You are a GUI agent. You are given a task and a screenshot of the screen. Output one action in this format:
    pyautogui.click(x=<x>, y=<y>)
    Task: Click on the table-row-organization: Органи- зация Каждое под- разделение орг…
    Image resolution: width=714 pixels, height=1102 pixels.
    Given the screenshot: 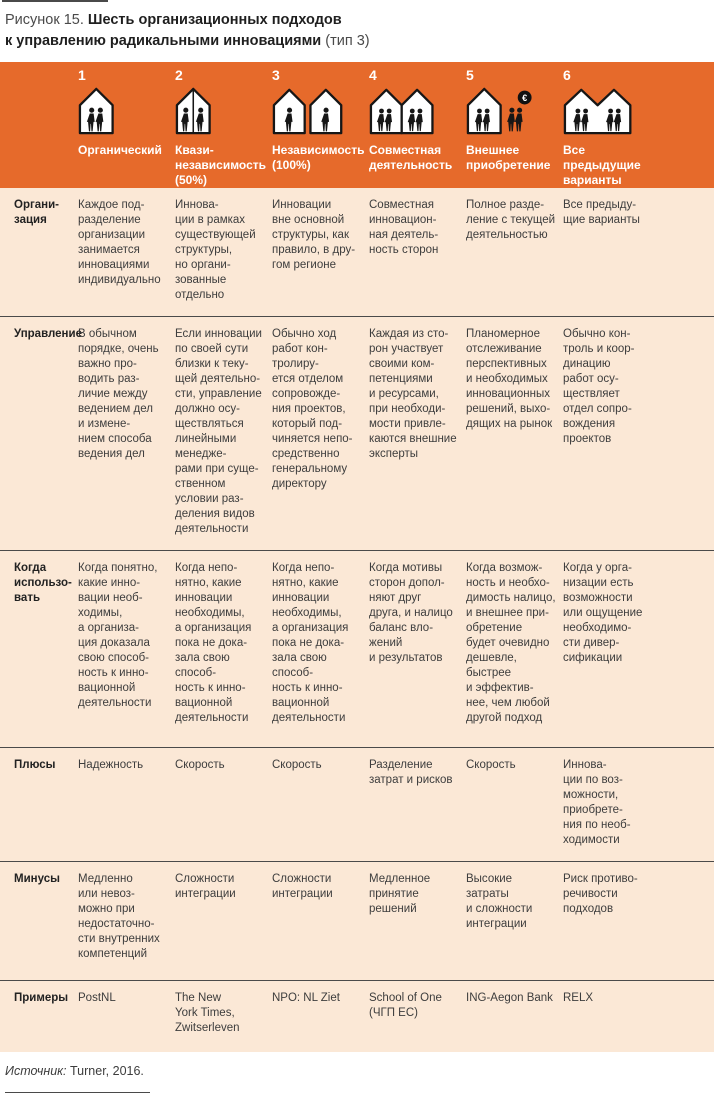 What is the action you would take?
    pyautogui.click(x=357, y=252)
    